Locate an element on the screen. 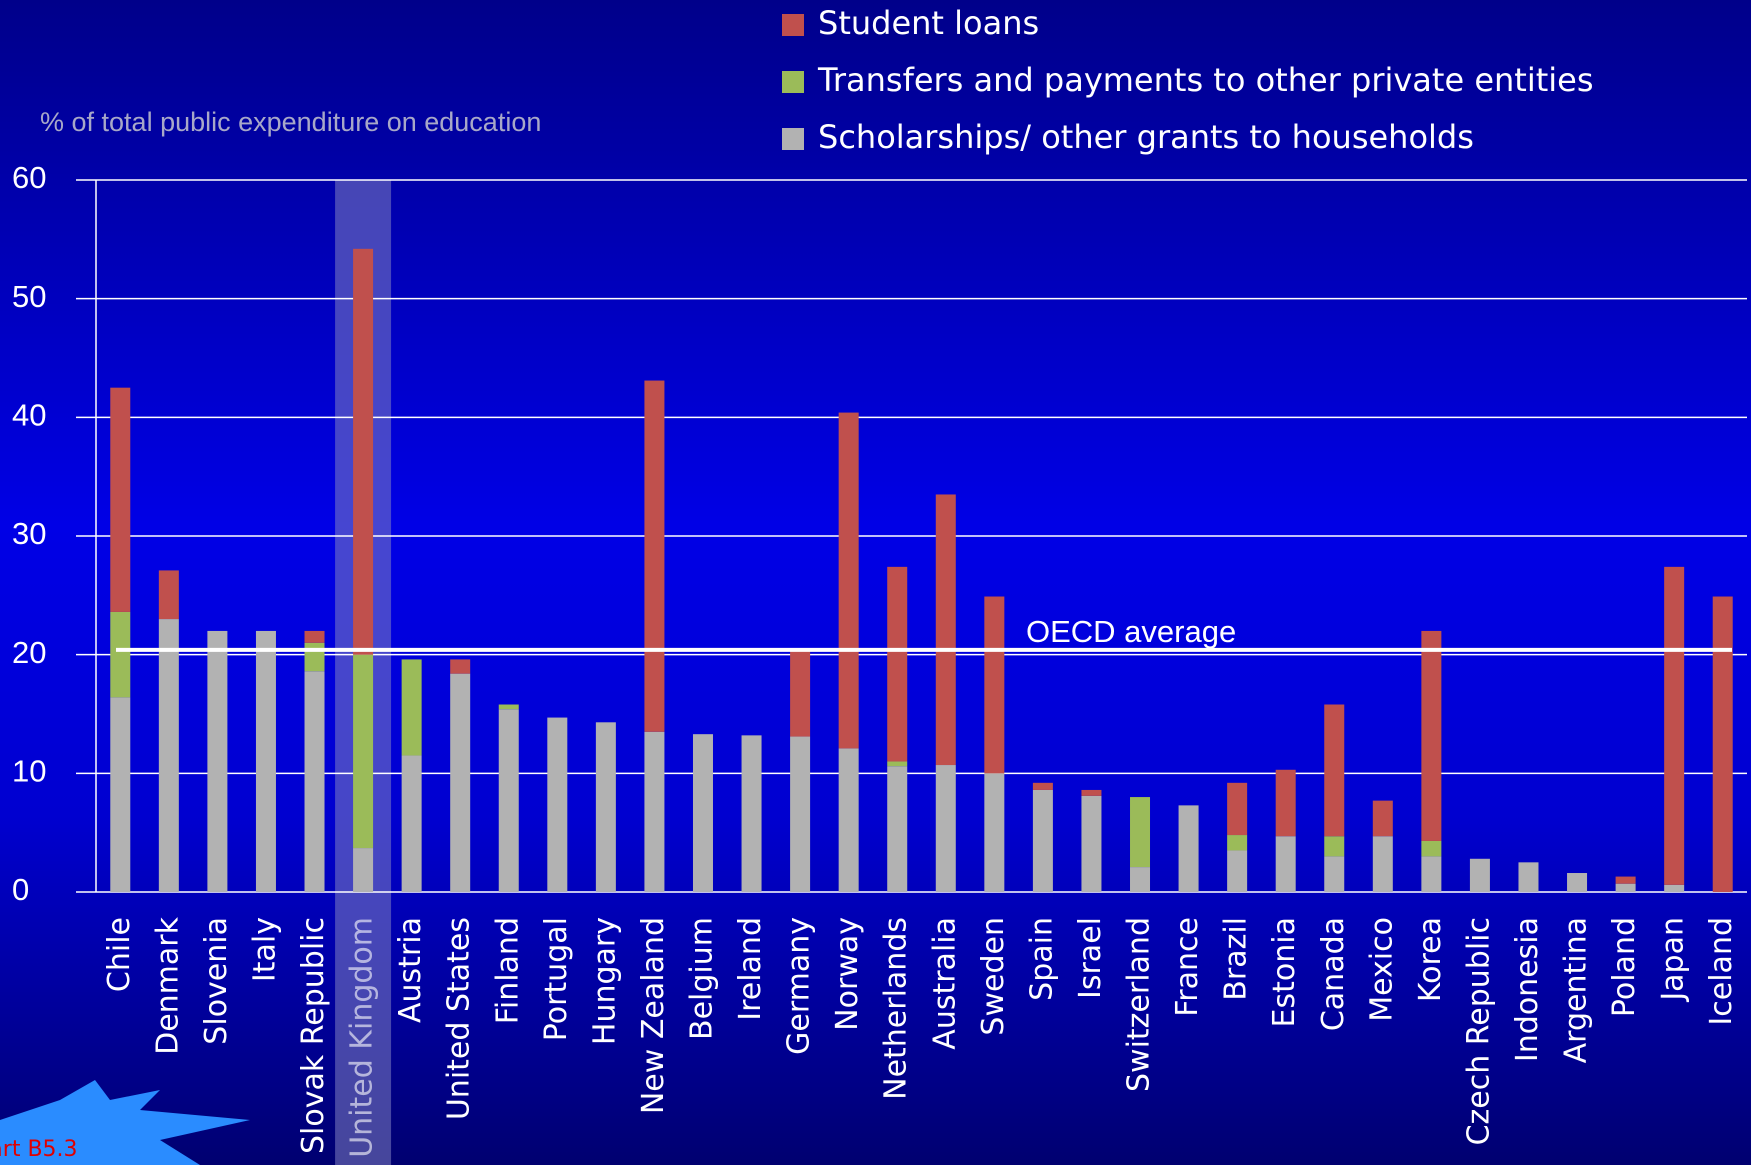 This screenshot has width=1751, height=1165. x-tick-label: United Kingdom is located at coordinates (362, 1037).